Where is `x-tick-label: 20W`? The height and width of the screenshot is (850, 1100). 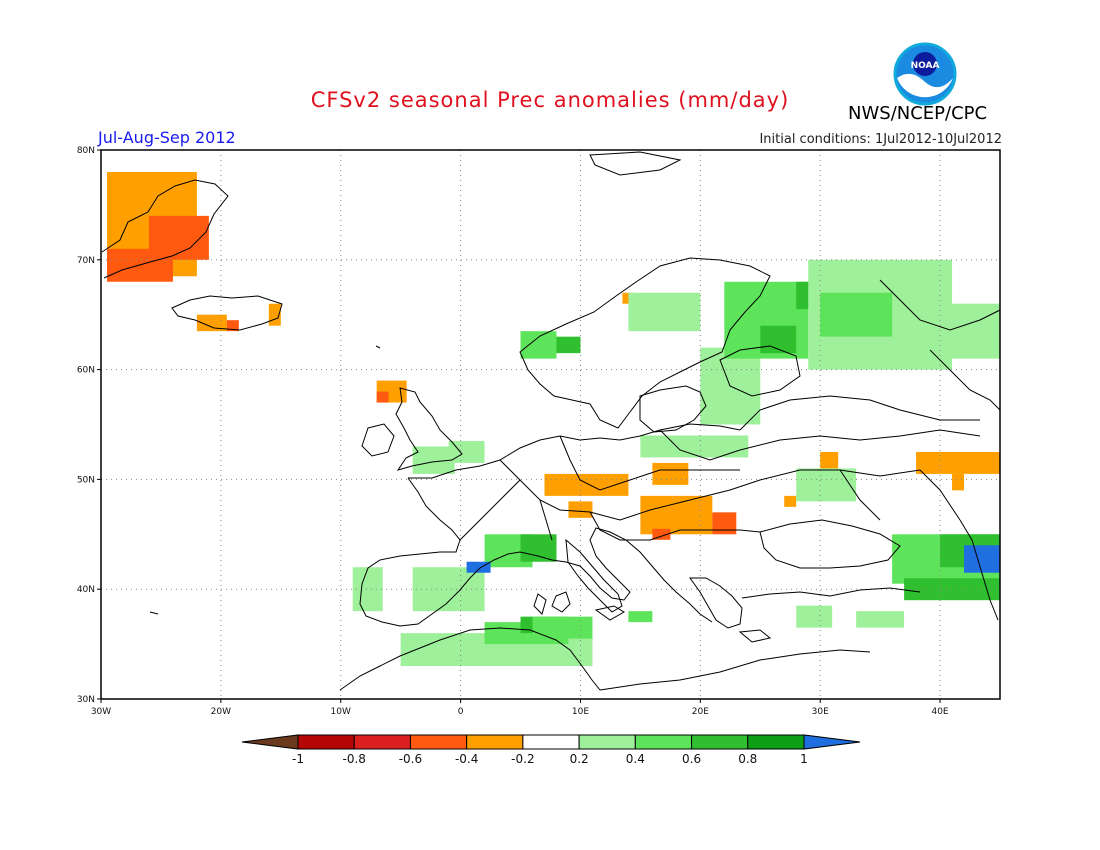 x-tick-label: 20W is located at coordinates (221, 712).